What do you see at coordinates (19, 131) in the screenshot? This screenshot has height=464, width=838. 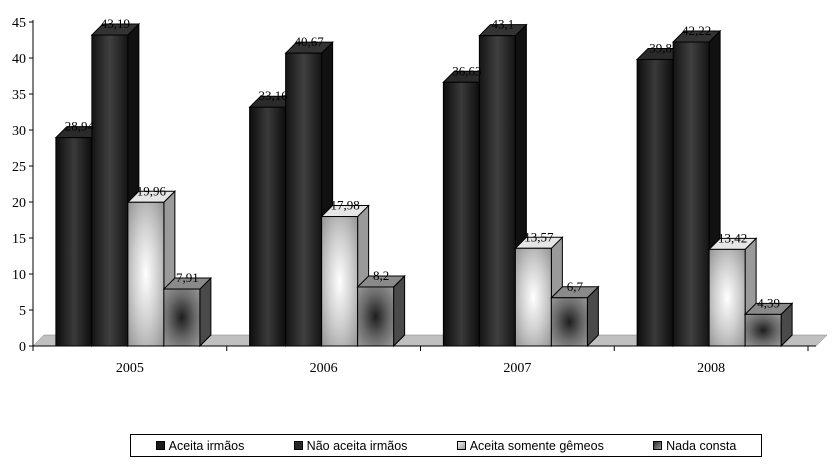 I see `y-tick-label: 30` at bounding box center [19, 131].